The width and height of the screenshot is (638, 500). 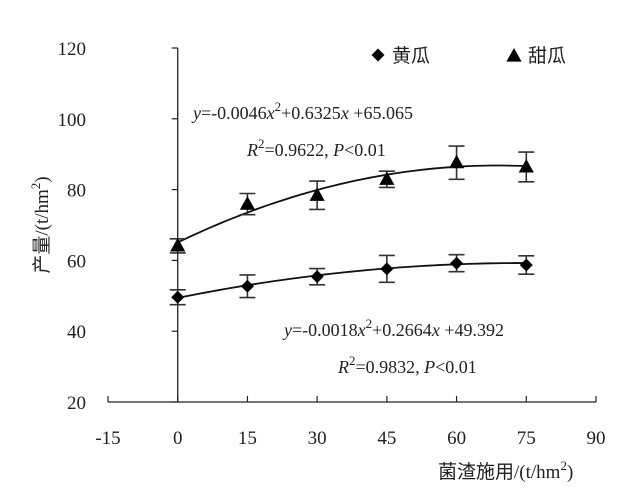 I want to click on y-axis-title: 产量/(t/hm2), so click(x=40, y=224).